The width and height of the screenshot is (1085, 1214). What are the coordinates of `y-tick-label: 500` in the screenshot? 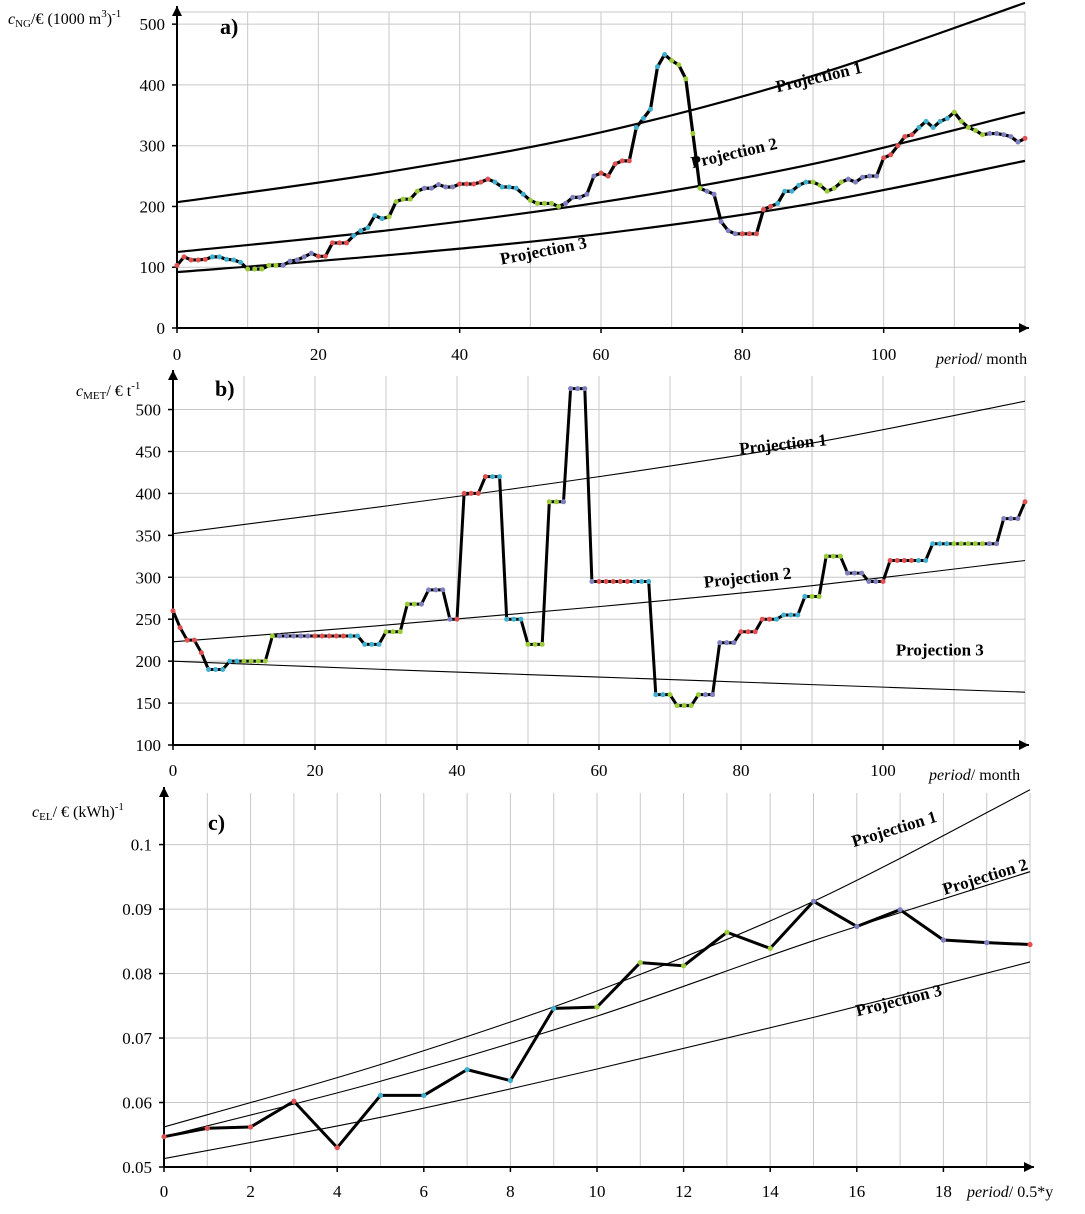 It's located at (153, 24).